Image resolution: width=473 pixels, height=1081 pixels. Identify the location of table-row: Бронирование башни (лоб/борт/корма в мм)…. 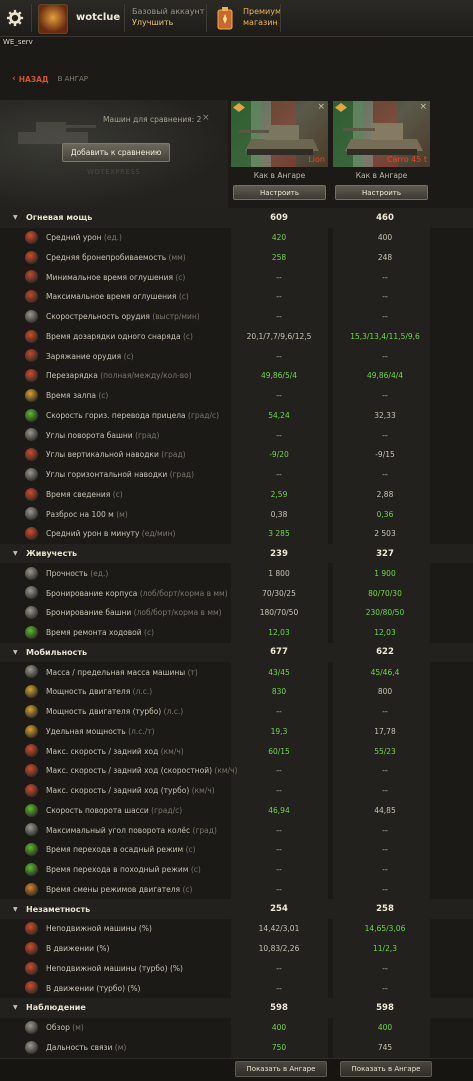
(236, 613).